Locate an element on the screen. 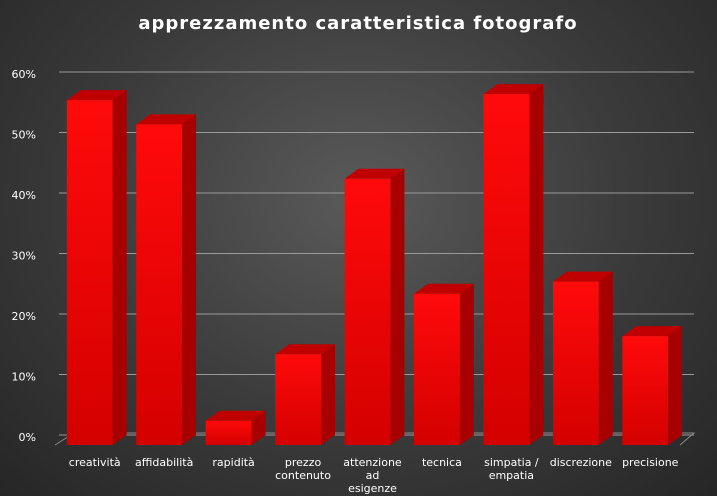 Image resolution: width=717 pixels, height=496 pixels. x-tick-label: attenzione ad esigenze is located at coordinates (372, 475).